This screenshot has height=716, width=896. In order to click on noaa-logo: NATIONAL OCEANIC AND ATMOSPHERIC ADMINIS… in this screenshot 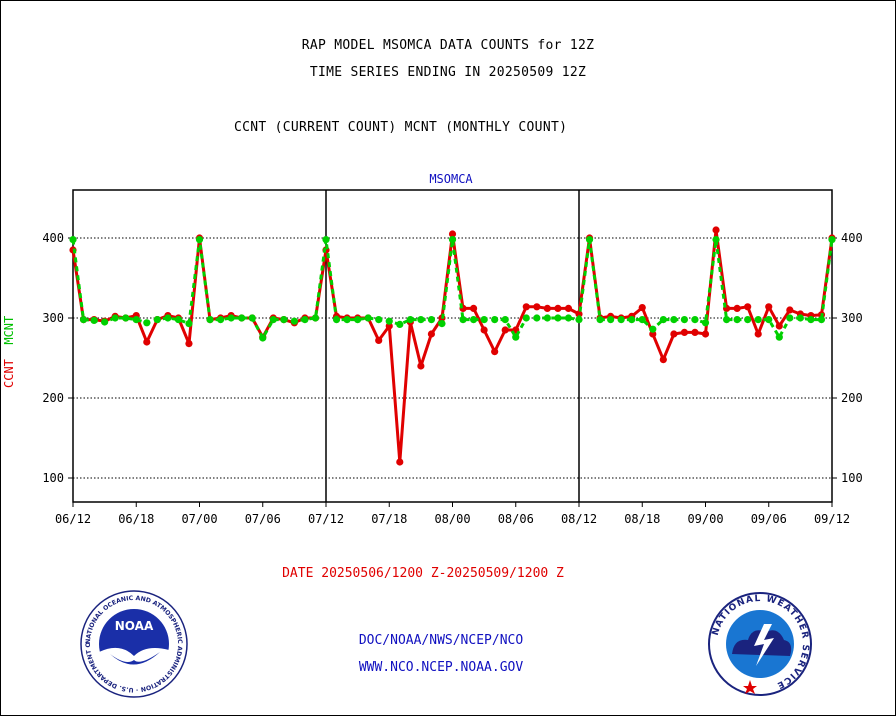, I will do `click(134, 644)`.